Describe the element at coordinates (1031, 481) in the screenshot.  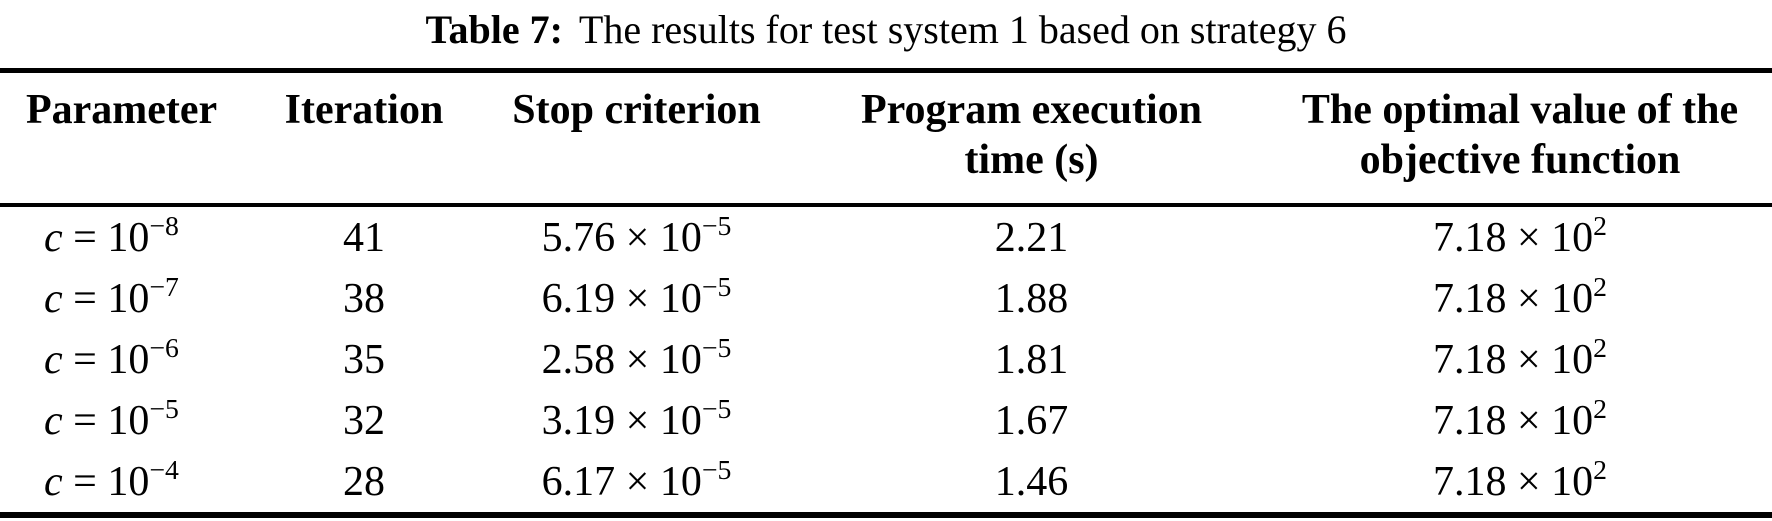
I see `cell-execution-time: 1.46` at that location.